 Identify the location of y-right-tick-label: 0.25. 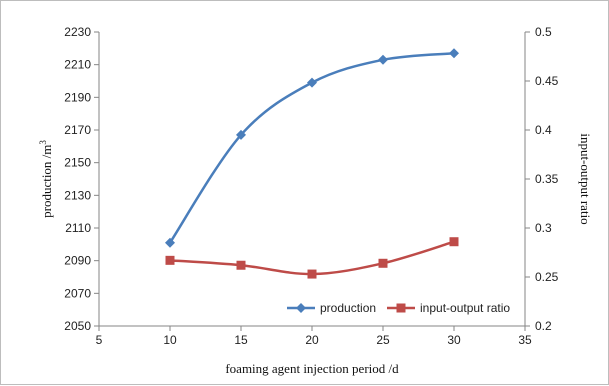
(547, 277).